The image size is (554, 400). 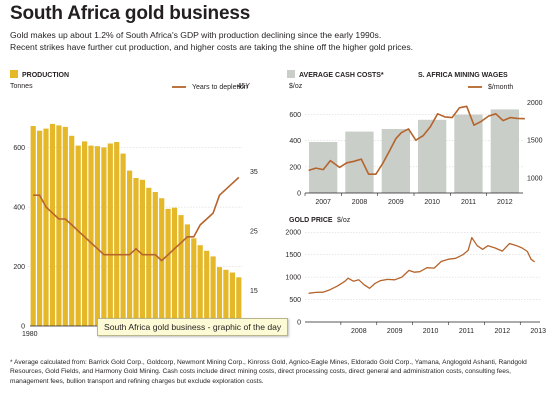 I want to click on gold-price-y-tick: 0, so click(x=299, y=323).